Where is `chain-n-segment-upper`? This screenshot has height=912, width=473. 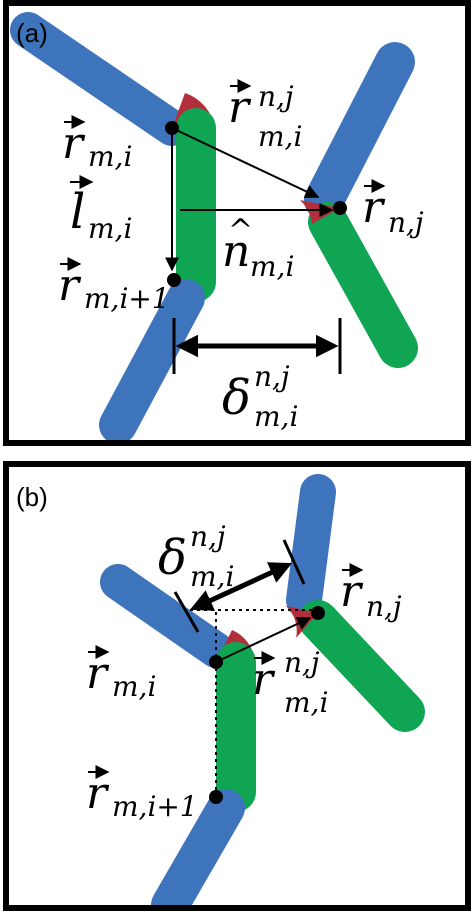
chain-n-segment-upper is located at coordinates (359, 131).